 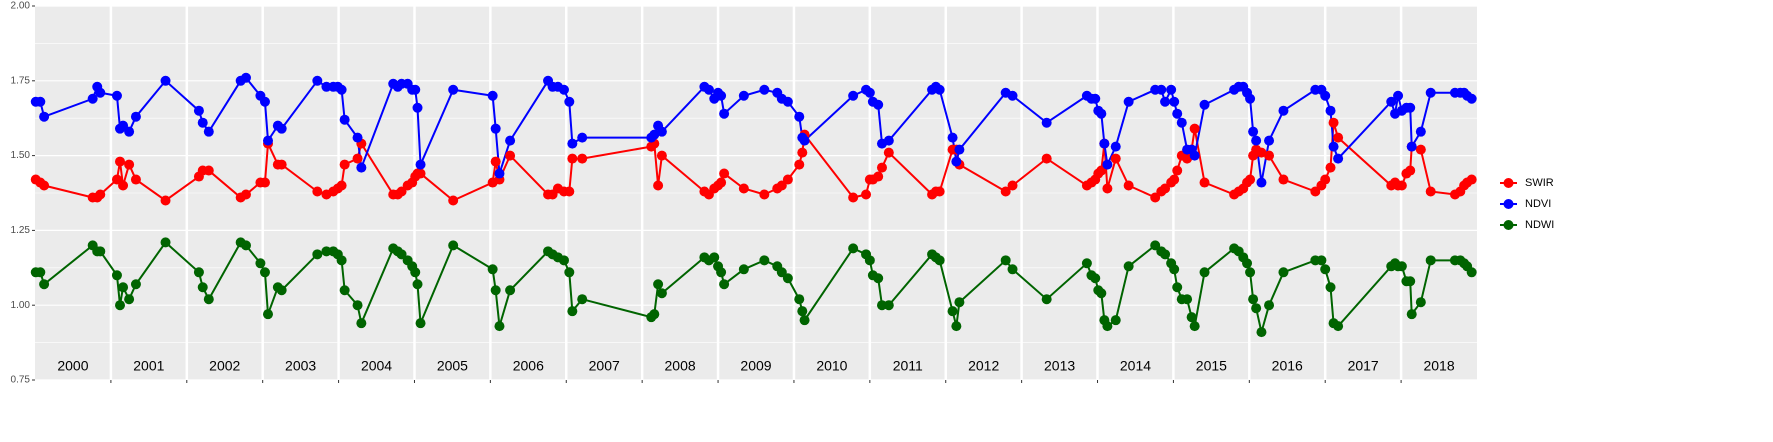 What do you see at coordinates (1287, 366) in the screenshot?
I see `year-label: 2016` at bounding box center [1287, 366].